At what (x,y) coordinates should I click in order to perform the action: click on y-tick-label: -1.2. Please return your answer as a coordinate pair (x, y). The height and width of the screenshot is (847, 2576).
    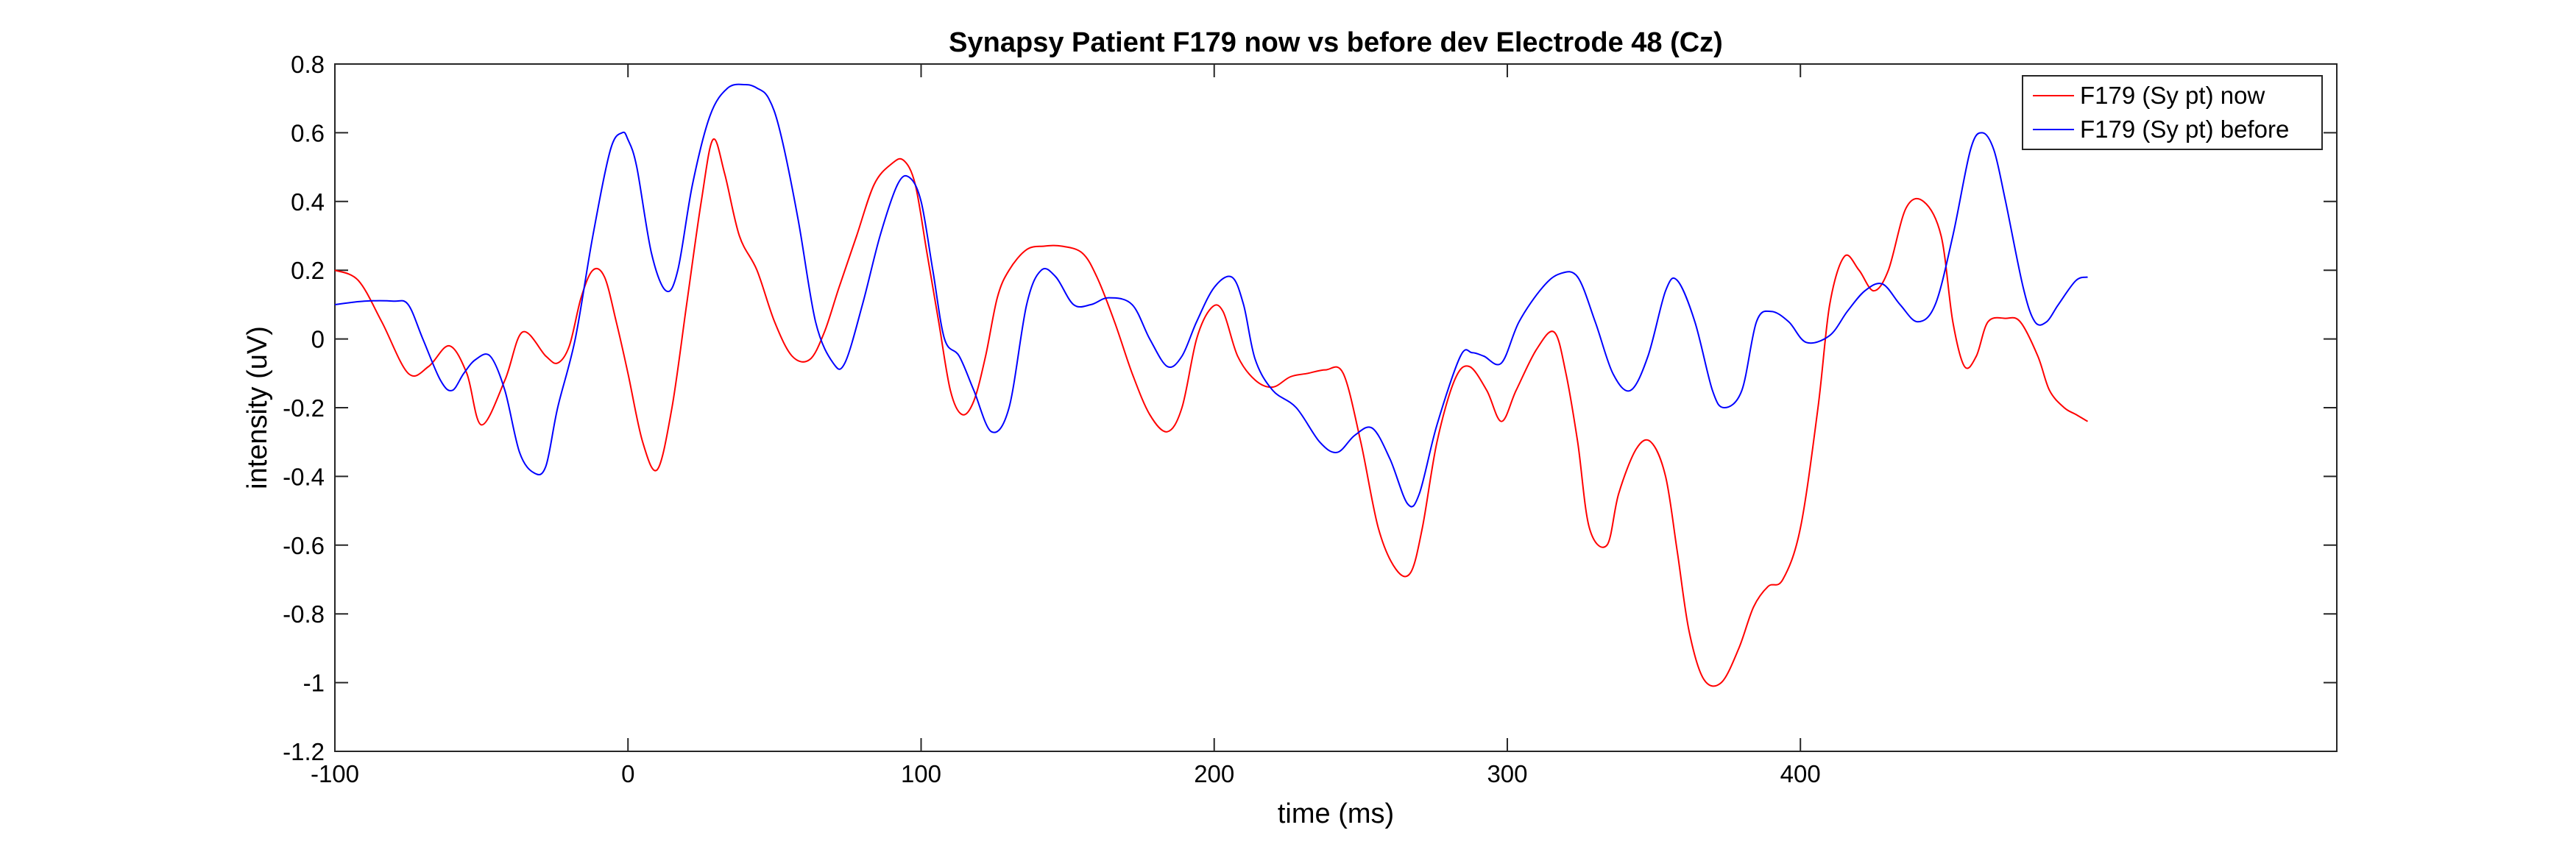
    Looking at the image, I should click on (304, 751).